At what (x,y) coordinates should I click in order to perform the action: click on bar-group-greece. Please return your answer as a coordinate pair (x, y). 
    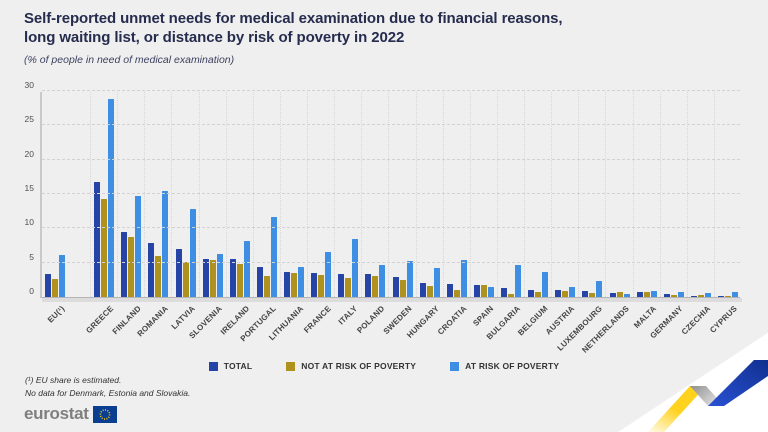
    Looking at the image, I should click on (104, 197).